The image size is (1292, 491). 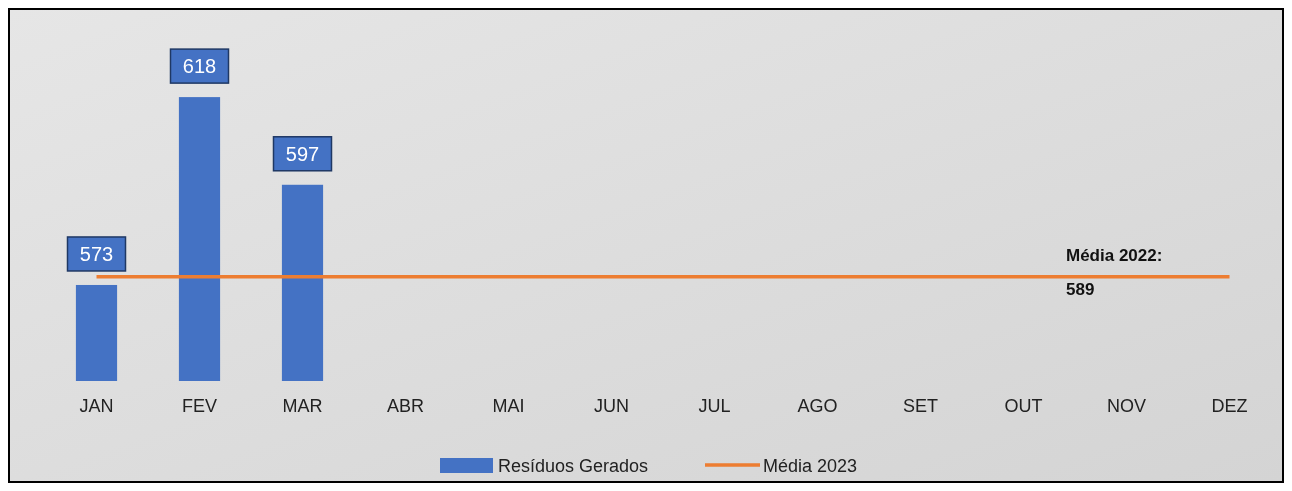 What do you see at coordinates (714, 406) in the screenshot?
I see `x-tick-label: JUL` at bounding box center [714, 406].